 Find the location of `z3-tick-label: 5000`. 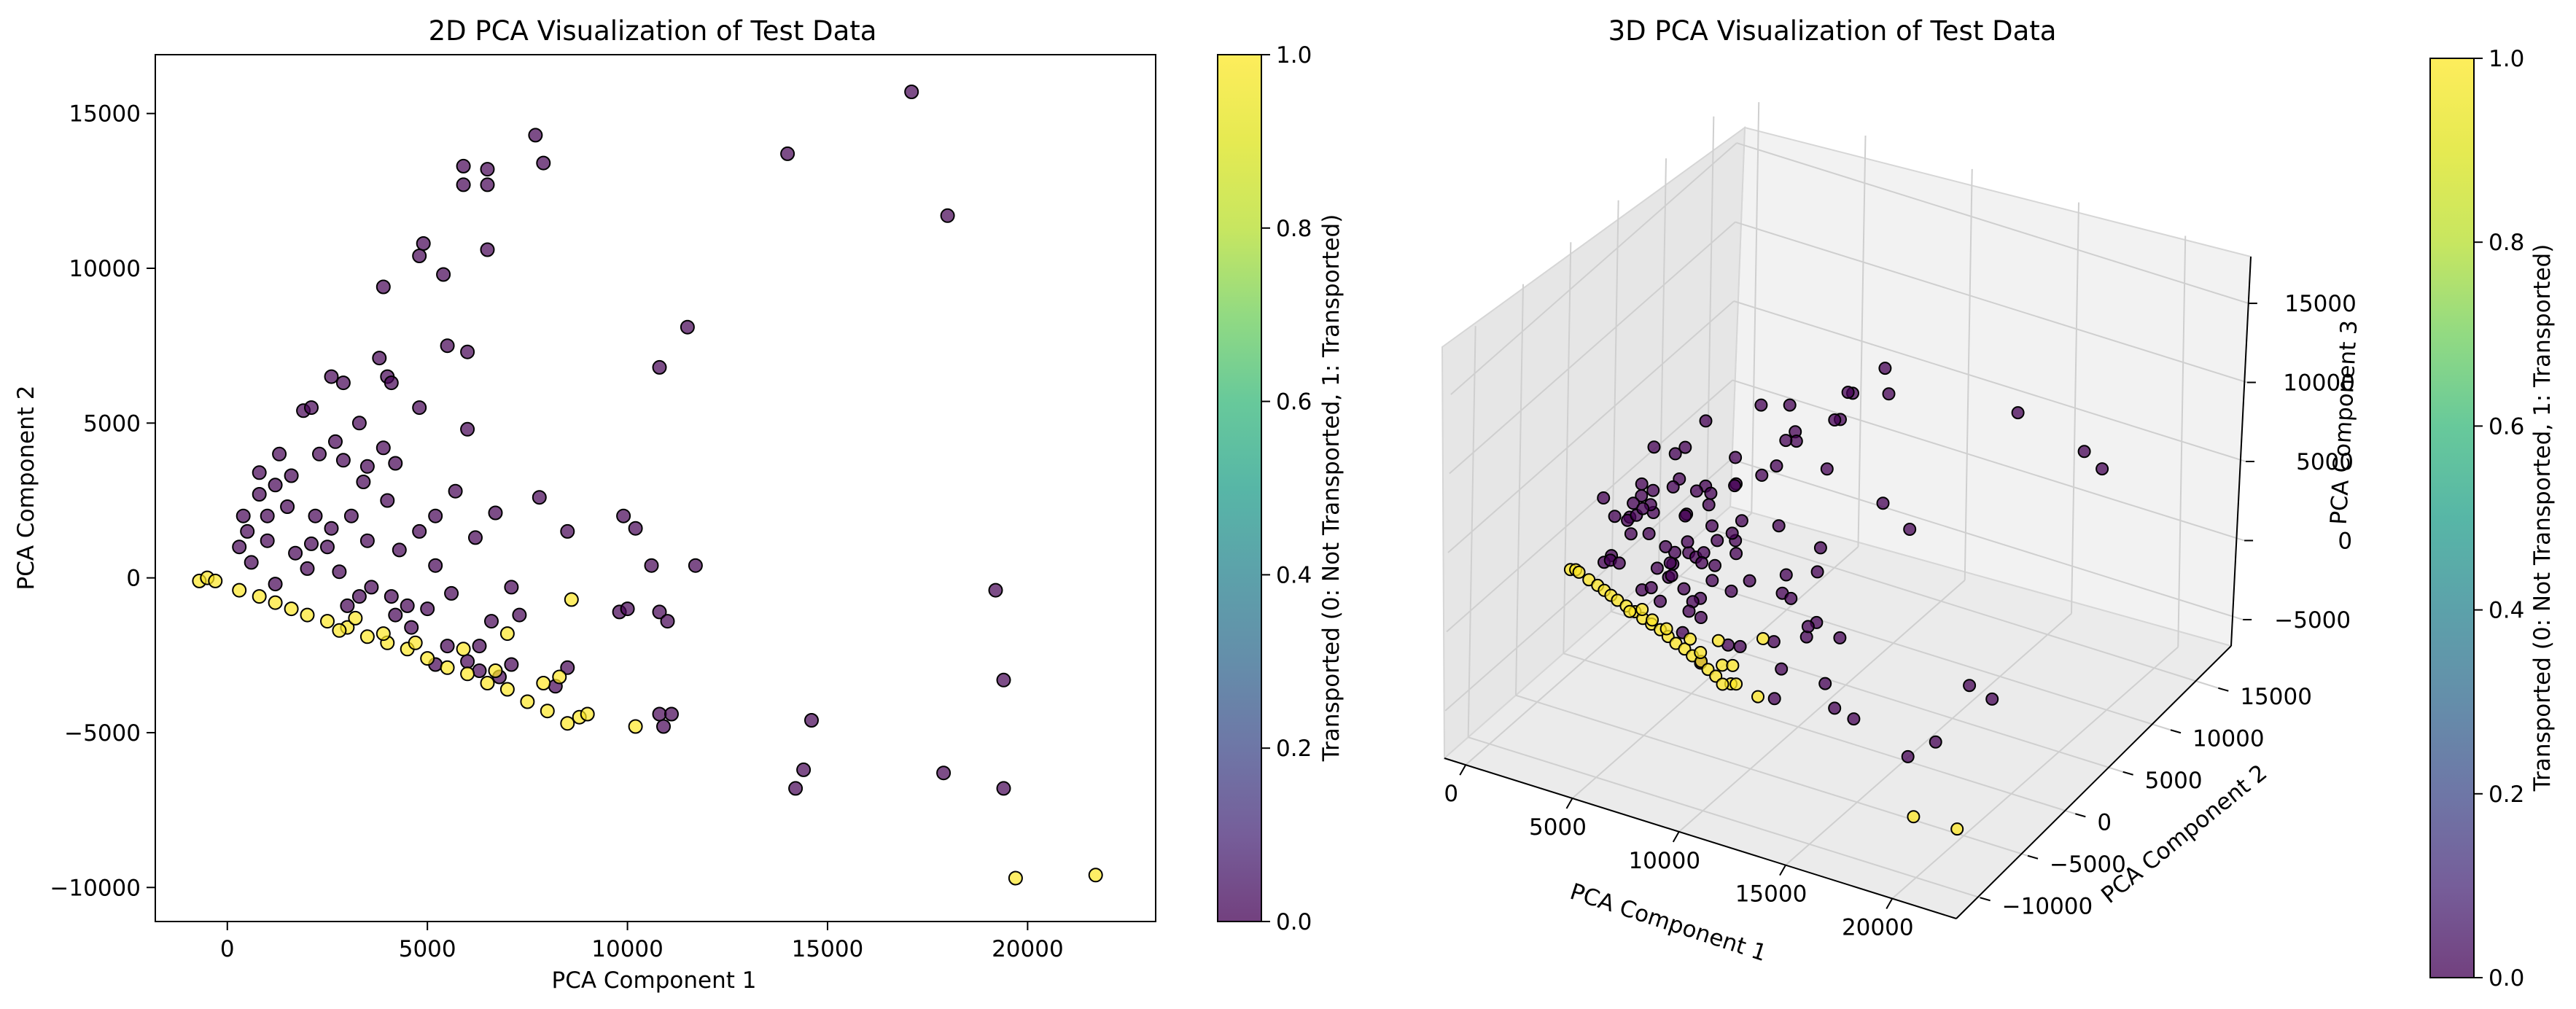

z3-tick-label: 5000 is located at coordinates (2325, 462).